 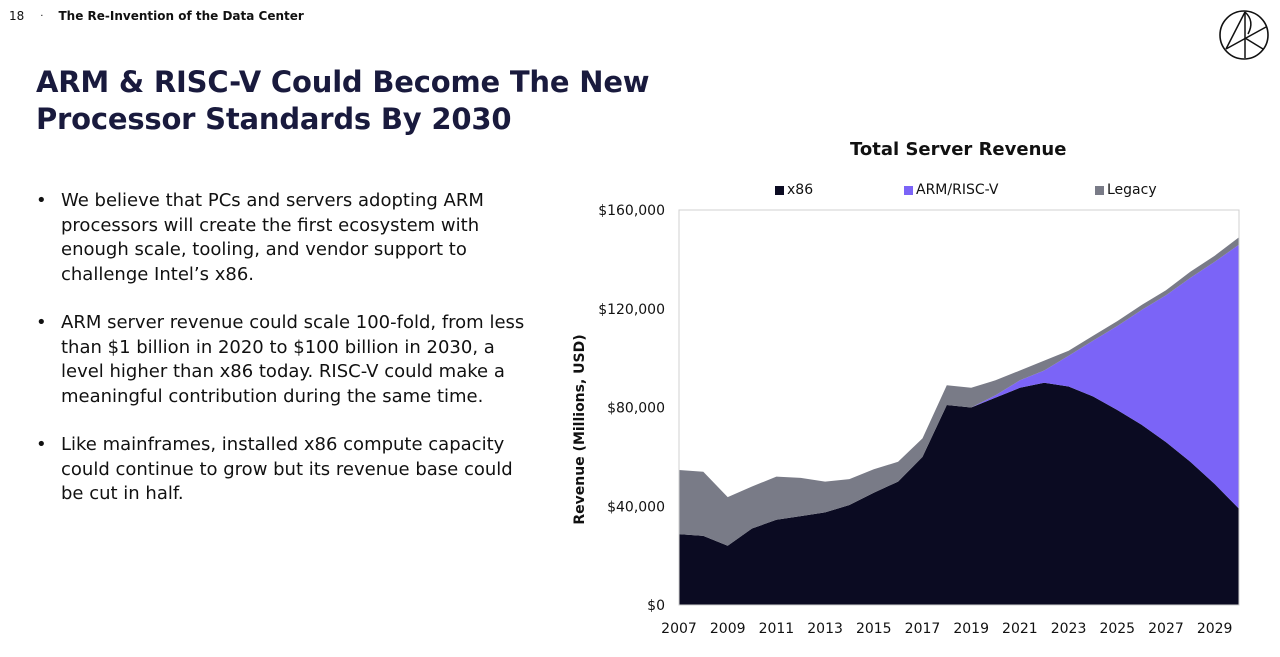 What do you see at coordinates (825, 629) in the screenshot?
I see `x-tick-label: 2013` at bounding box center [825, 629].